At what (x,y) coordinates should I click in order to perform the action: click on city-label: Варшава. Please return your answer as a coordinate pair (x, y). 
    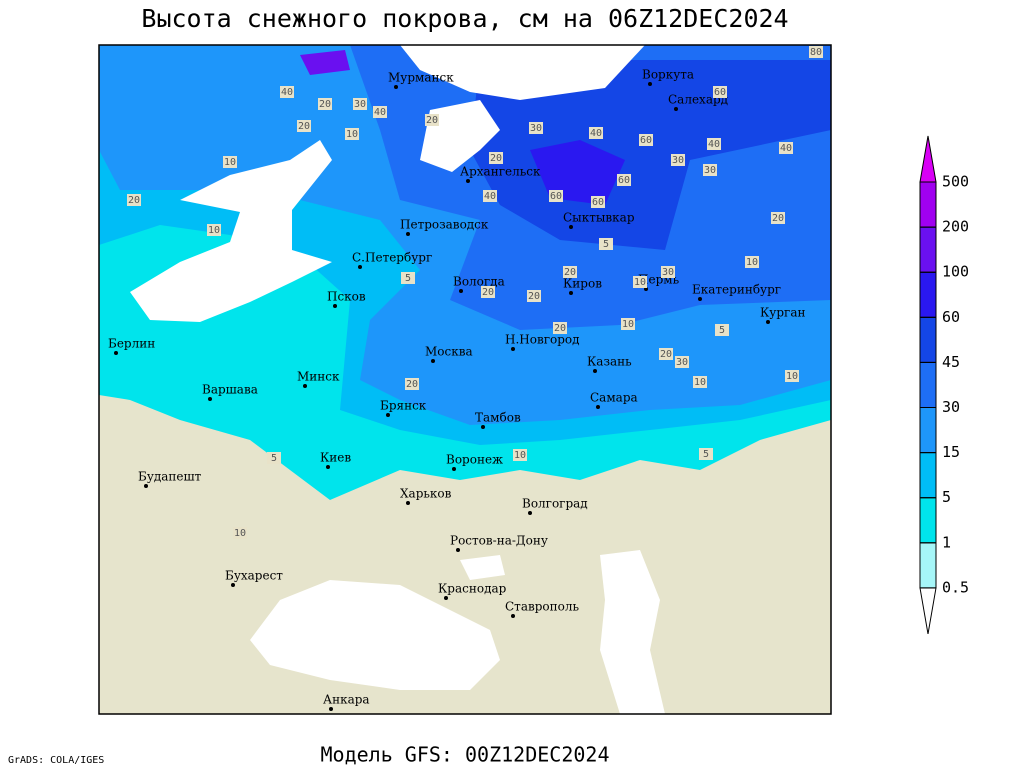
    Looking at the image, I should click on (230, 390).